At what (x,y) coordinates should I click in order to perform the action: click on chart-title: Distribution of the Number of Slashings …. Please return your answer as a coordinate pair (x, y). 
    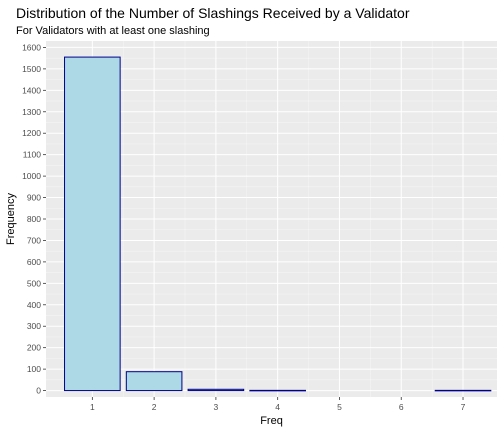
    Looking at the image, I should click on (213, 13).